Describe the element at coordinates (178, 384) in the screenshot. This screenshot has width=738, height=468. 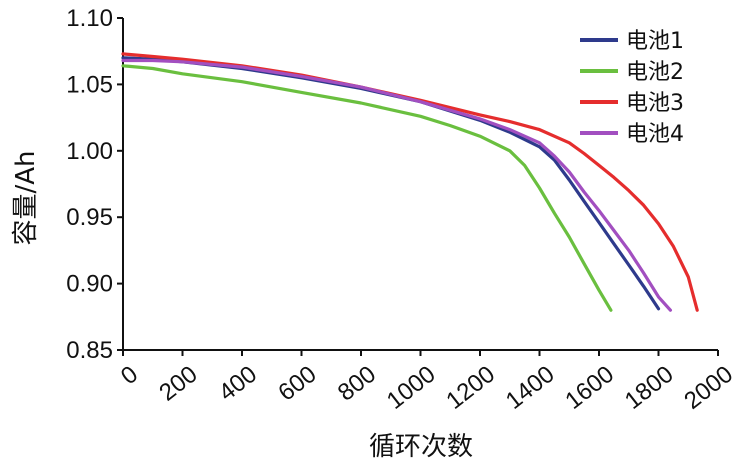
I see `x-tick-label: 200` at that location.